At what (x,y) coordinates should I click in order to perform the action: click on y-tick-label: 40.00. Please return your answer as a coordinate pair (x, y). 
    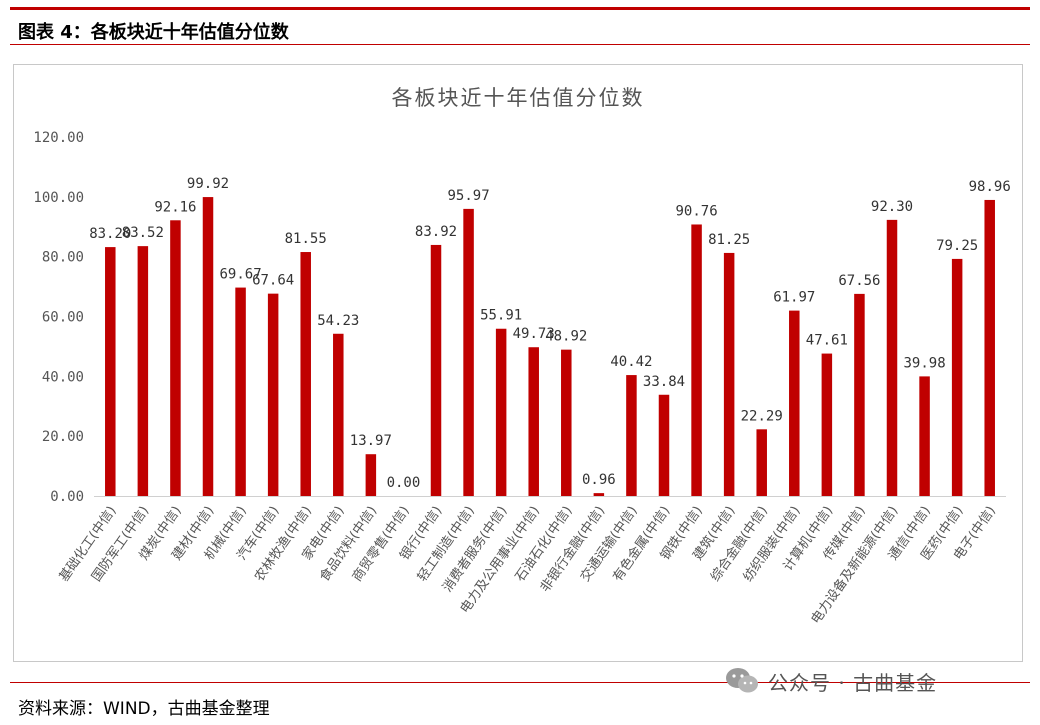
    Looking at the image, I should click on (63, 377).